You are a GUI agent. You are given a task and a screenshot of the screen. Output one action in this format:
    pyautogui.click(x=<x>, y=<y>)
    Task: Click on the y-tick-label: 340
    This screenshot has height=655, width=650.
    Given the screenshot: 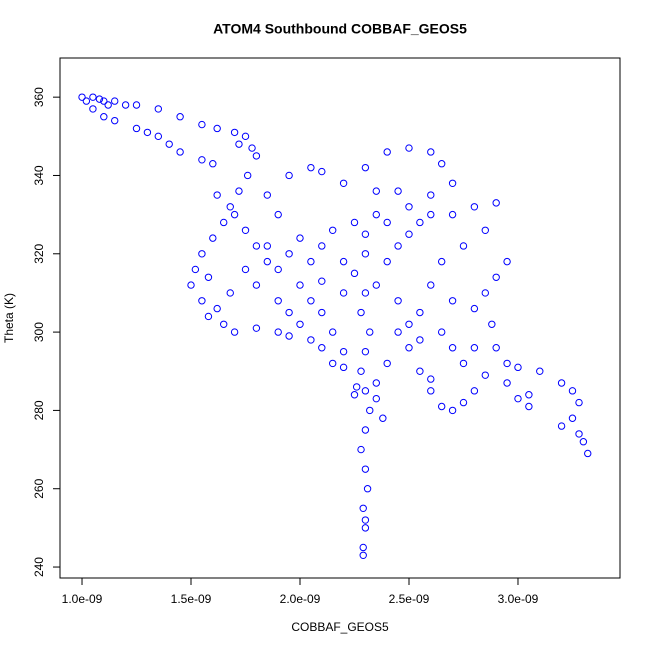 What is the action you would take?
    pyautogui.click(x=39, y=175)
    